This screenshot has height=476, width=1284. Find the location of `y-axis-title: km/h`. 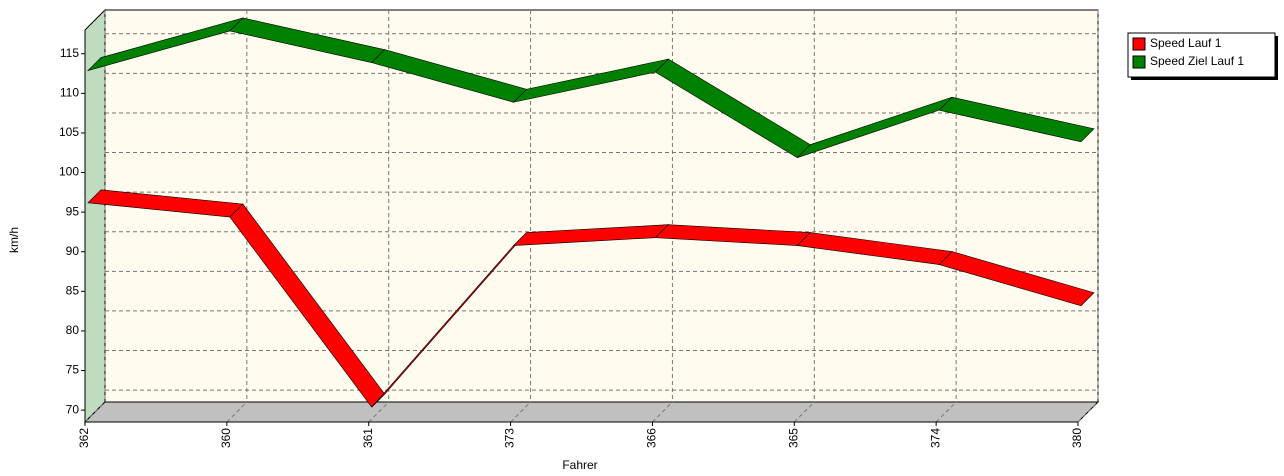

y-axis-title: km/h is located at coordinates (14, 240).